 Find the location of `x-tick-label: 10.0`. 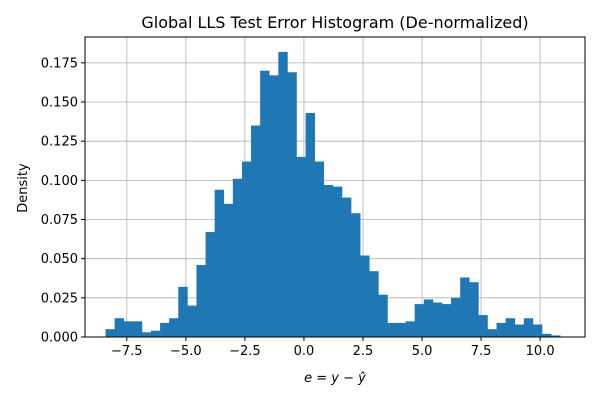

x-tick-label: 10.0 is located at coordinates (540, 351).